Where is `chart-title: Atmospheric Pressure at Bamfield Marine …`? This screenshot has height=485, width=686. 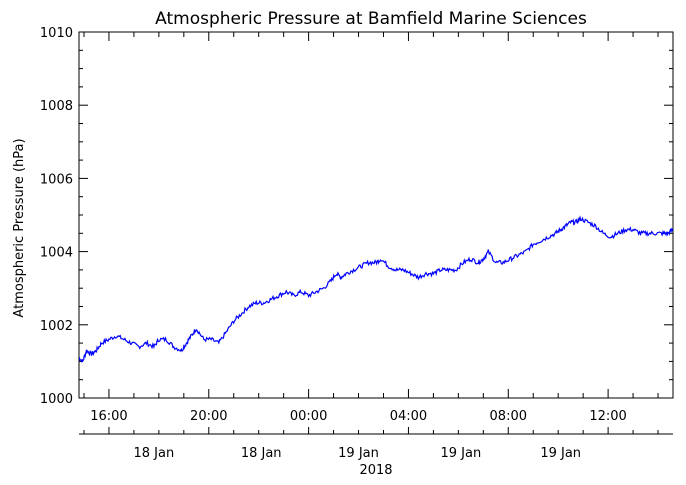
chart-title: Atmospheric Pressure at Bamfield Marine … is located at coordinates (371, 19).